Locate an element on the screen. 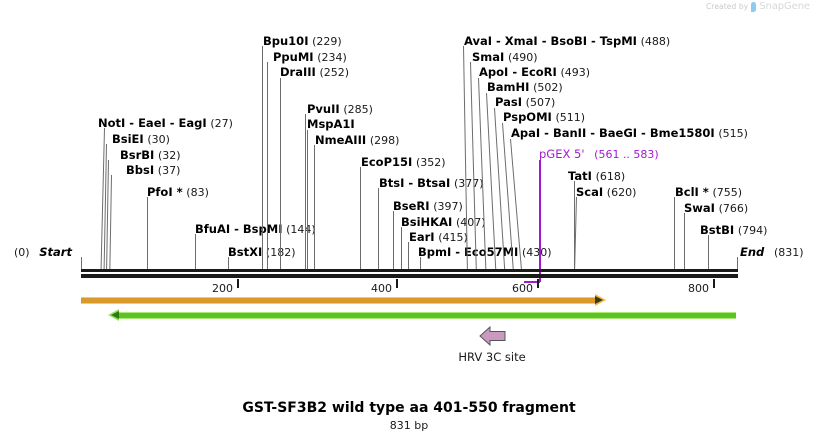  enzyme-position: (794) is located at coordinates (752, 230).